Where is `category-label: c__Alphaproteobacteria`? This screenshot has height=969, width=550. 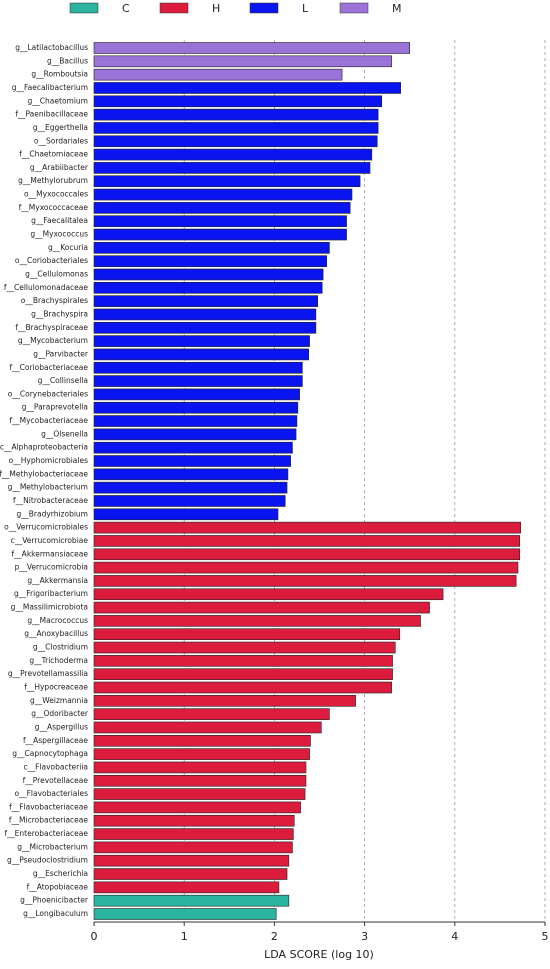 category-label: c__Alphaproteobacteria is located at coordinates (44, 447).